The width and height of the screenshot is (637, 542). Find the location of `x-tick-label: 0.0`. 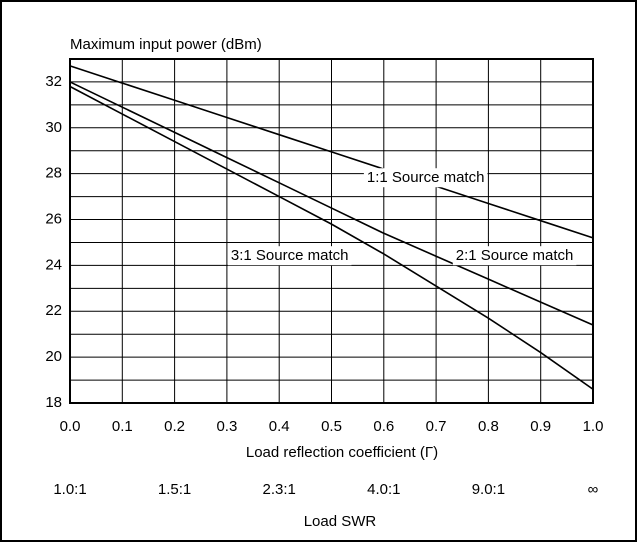

x-tick-label: 0.0 is located at coordinates (70, 426).